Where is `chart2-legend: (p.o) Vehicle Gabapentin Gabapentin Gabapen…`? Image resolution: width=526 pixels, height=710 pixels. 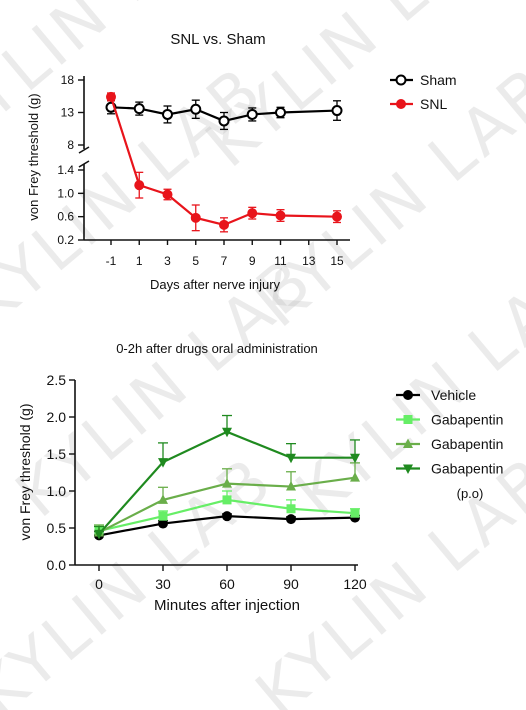
chart2-legend: (p.o) Vehicle Gabapentin Gabapentin Gabapen… is located at coordinates (449, 444).